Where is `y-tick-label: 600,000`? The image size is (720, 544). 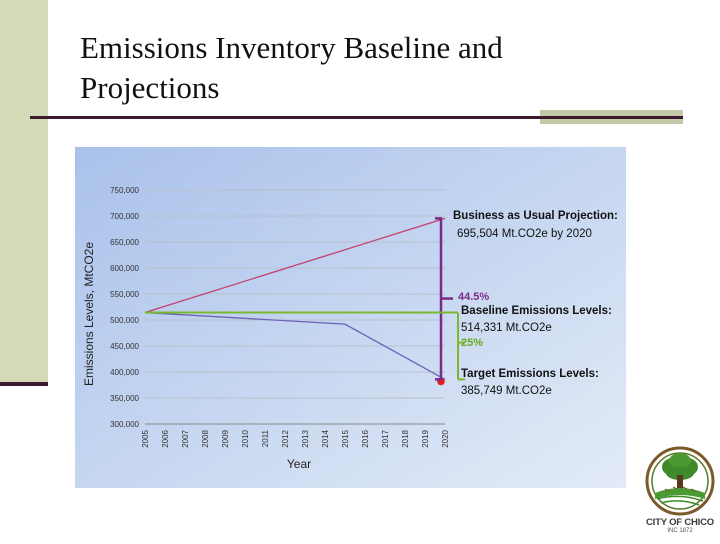 y-tick-label: 600,000 is located at coordinates (124, 268).